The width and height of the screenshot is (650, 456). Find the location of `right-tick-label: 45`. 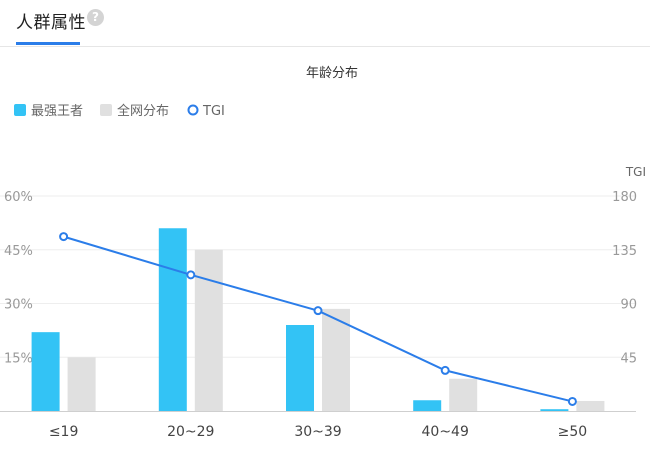

right-tick-label: 45 is located at coordinates (628, 358).